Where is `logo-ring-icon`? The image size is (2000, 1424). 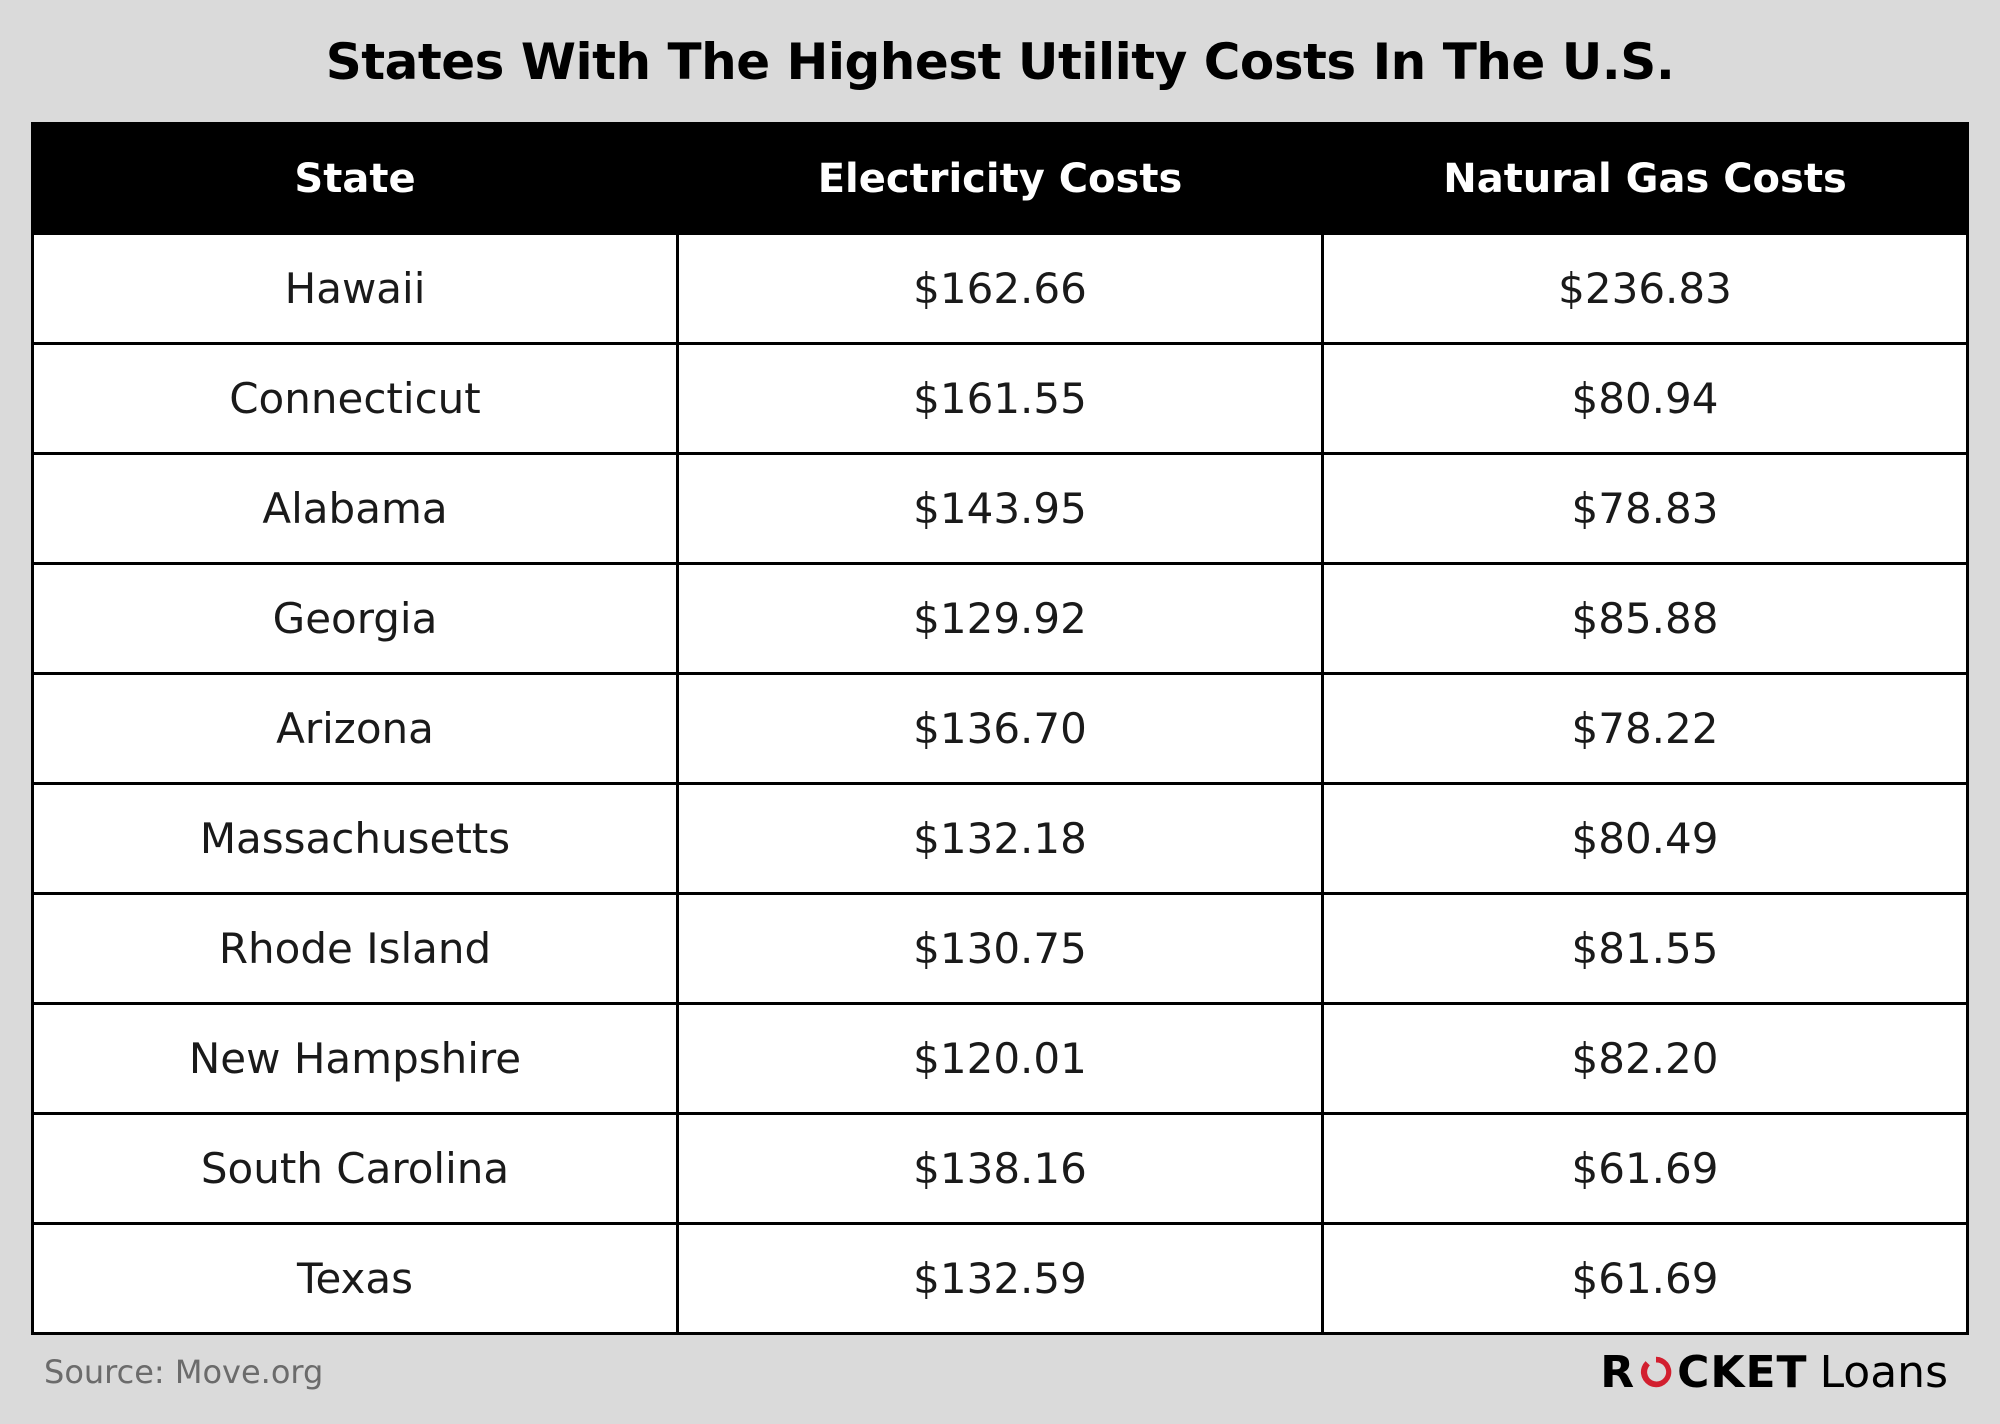
logo-ring-icon is located at coordinates (1656, 1372).